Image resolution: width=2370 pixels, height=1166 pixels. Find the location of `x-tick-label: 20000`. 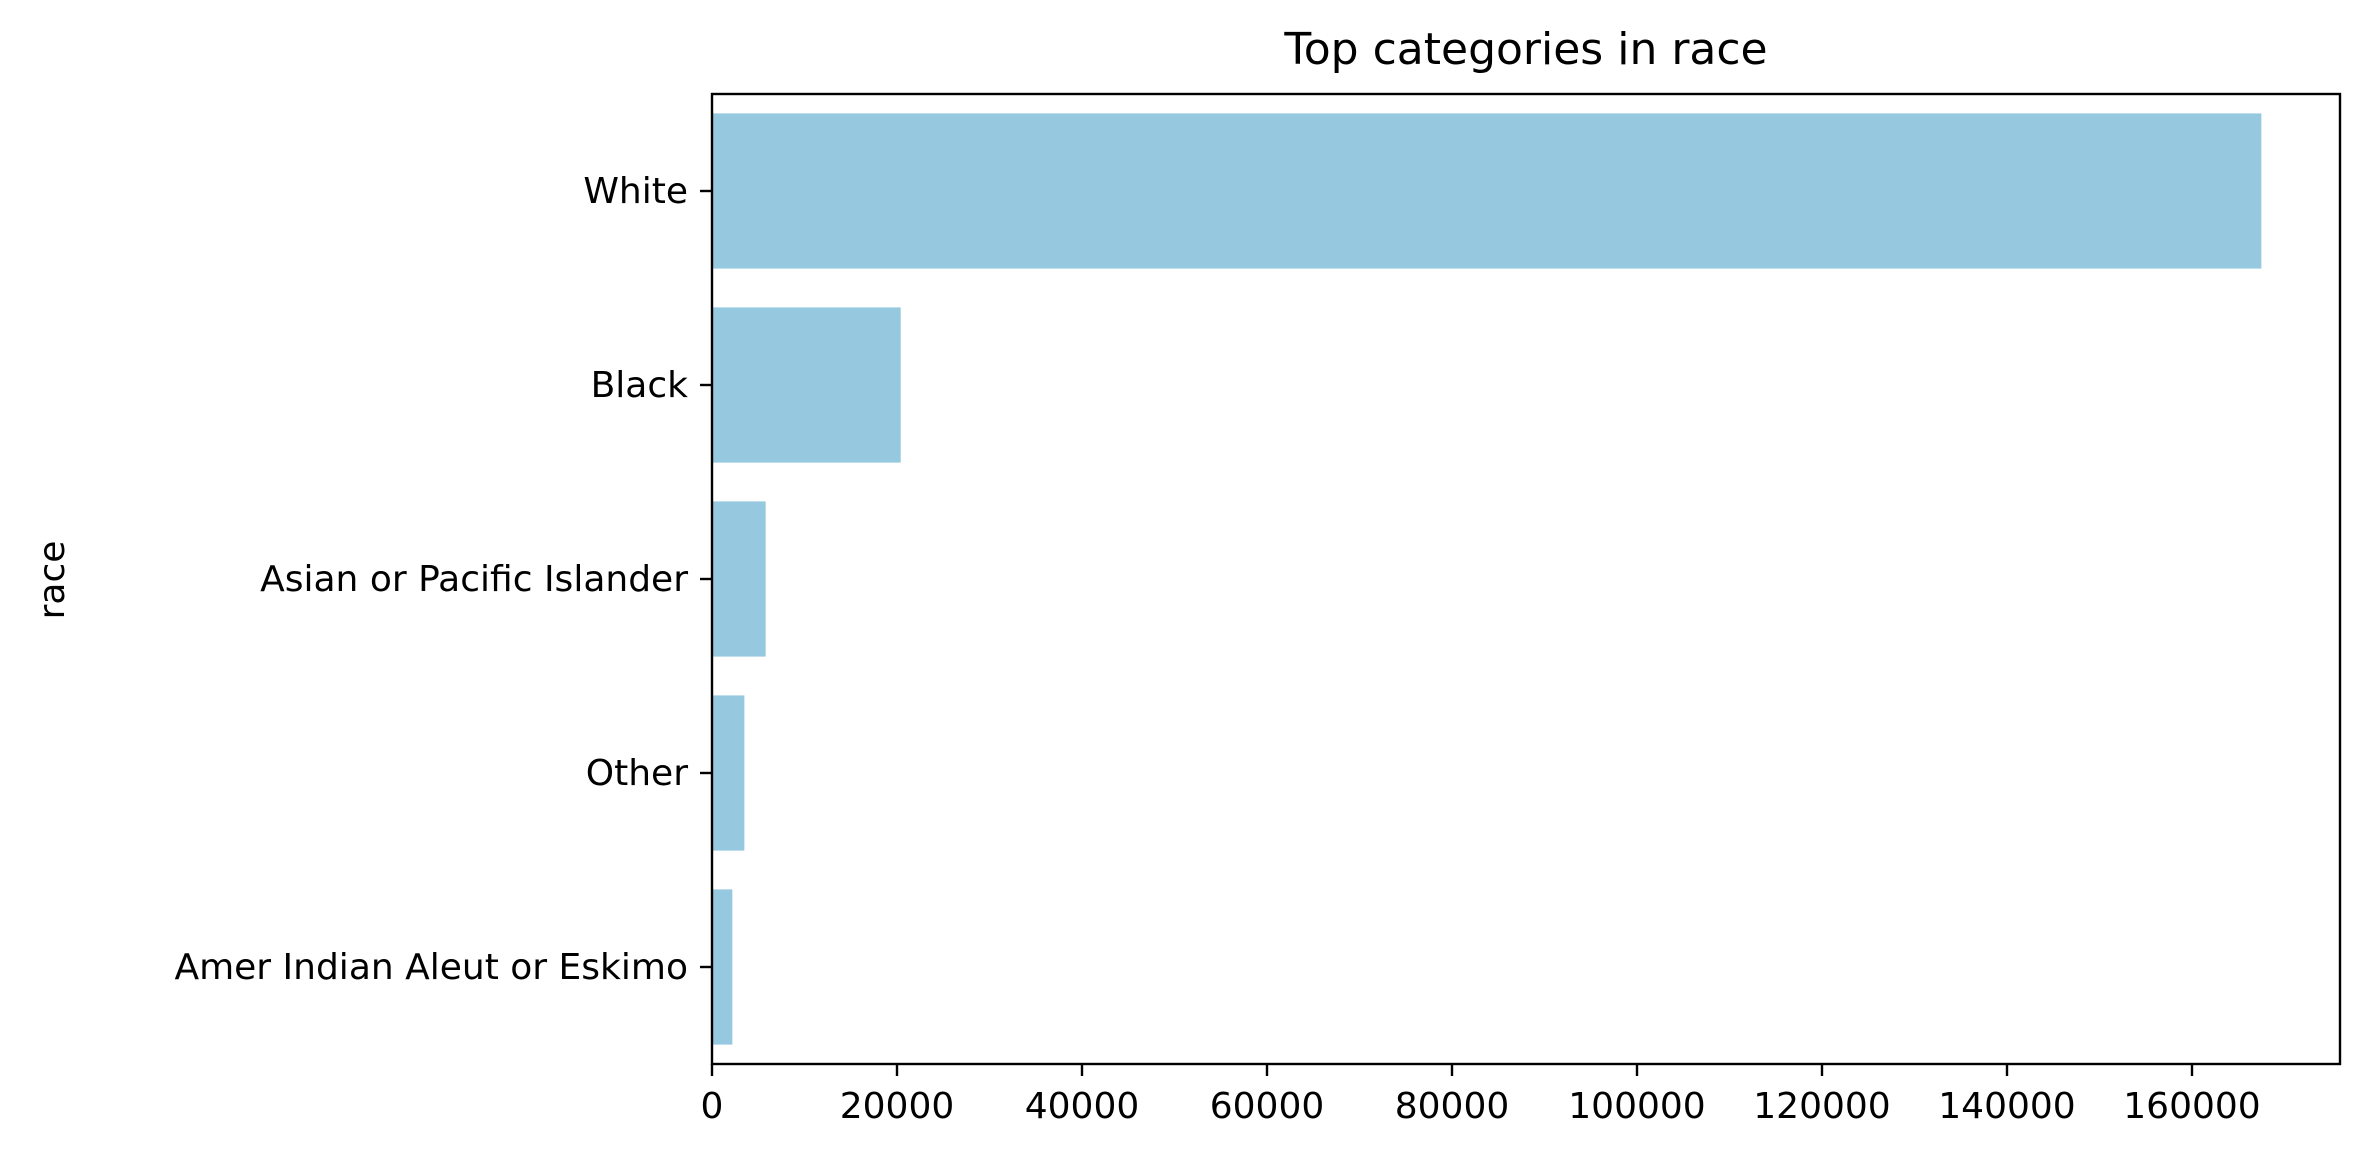

x-tick-label: 20000 is located at coordinates (897, 1106).